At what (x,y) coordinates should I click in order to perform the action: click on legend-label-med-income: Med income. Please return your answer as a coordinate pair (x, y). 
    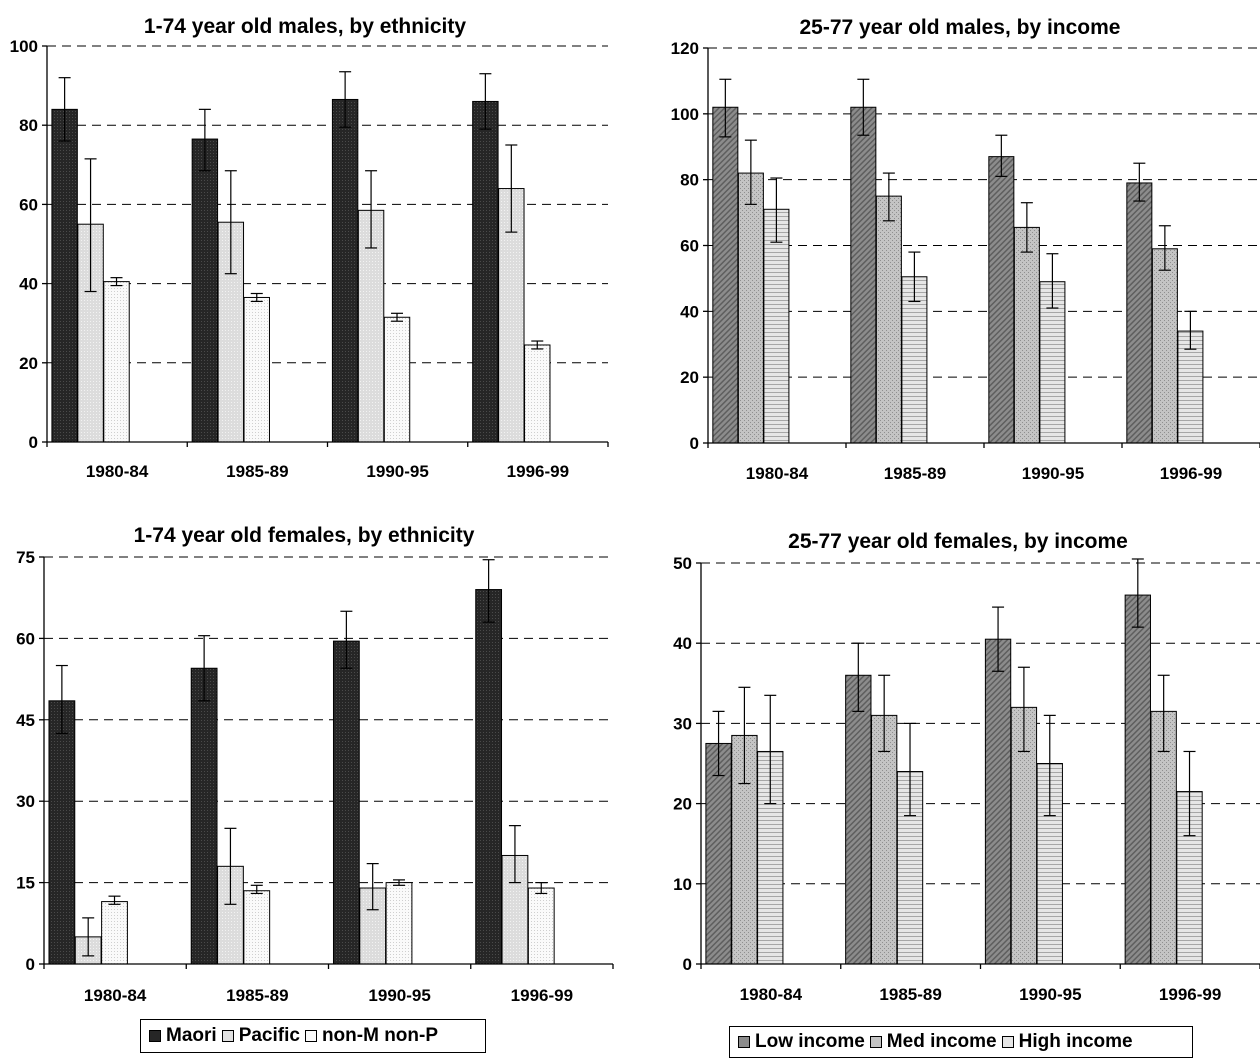
    Looking at the image, I should click on (941, 1041).